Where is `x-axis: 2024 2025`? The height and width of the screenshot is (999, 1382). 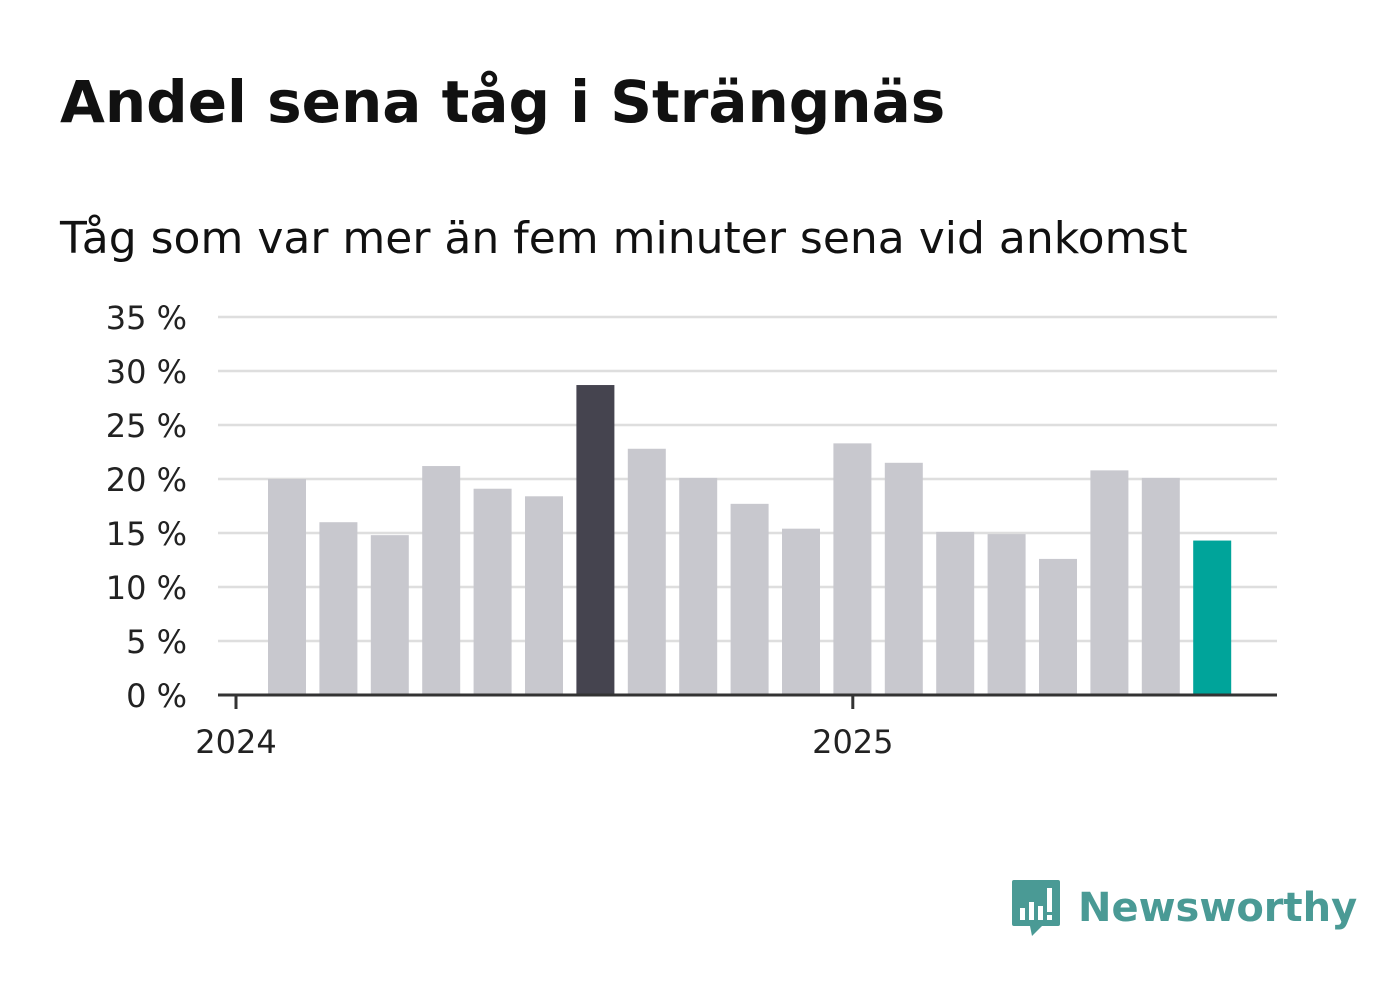
x-axis: 2024 2025 is located at coordinates (736, 727).